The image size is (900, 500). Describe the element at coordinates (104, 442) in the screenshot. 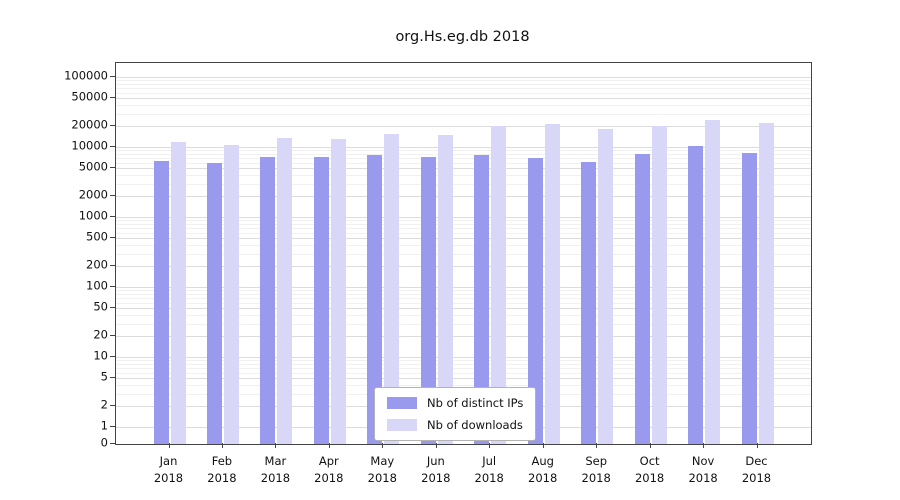

I see `y-tick-label: 0` at that location.